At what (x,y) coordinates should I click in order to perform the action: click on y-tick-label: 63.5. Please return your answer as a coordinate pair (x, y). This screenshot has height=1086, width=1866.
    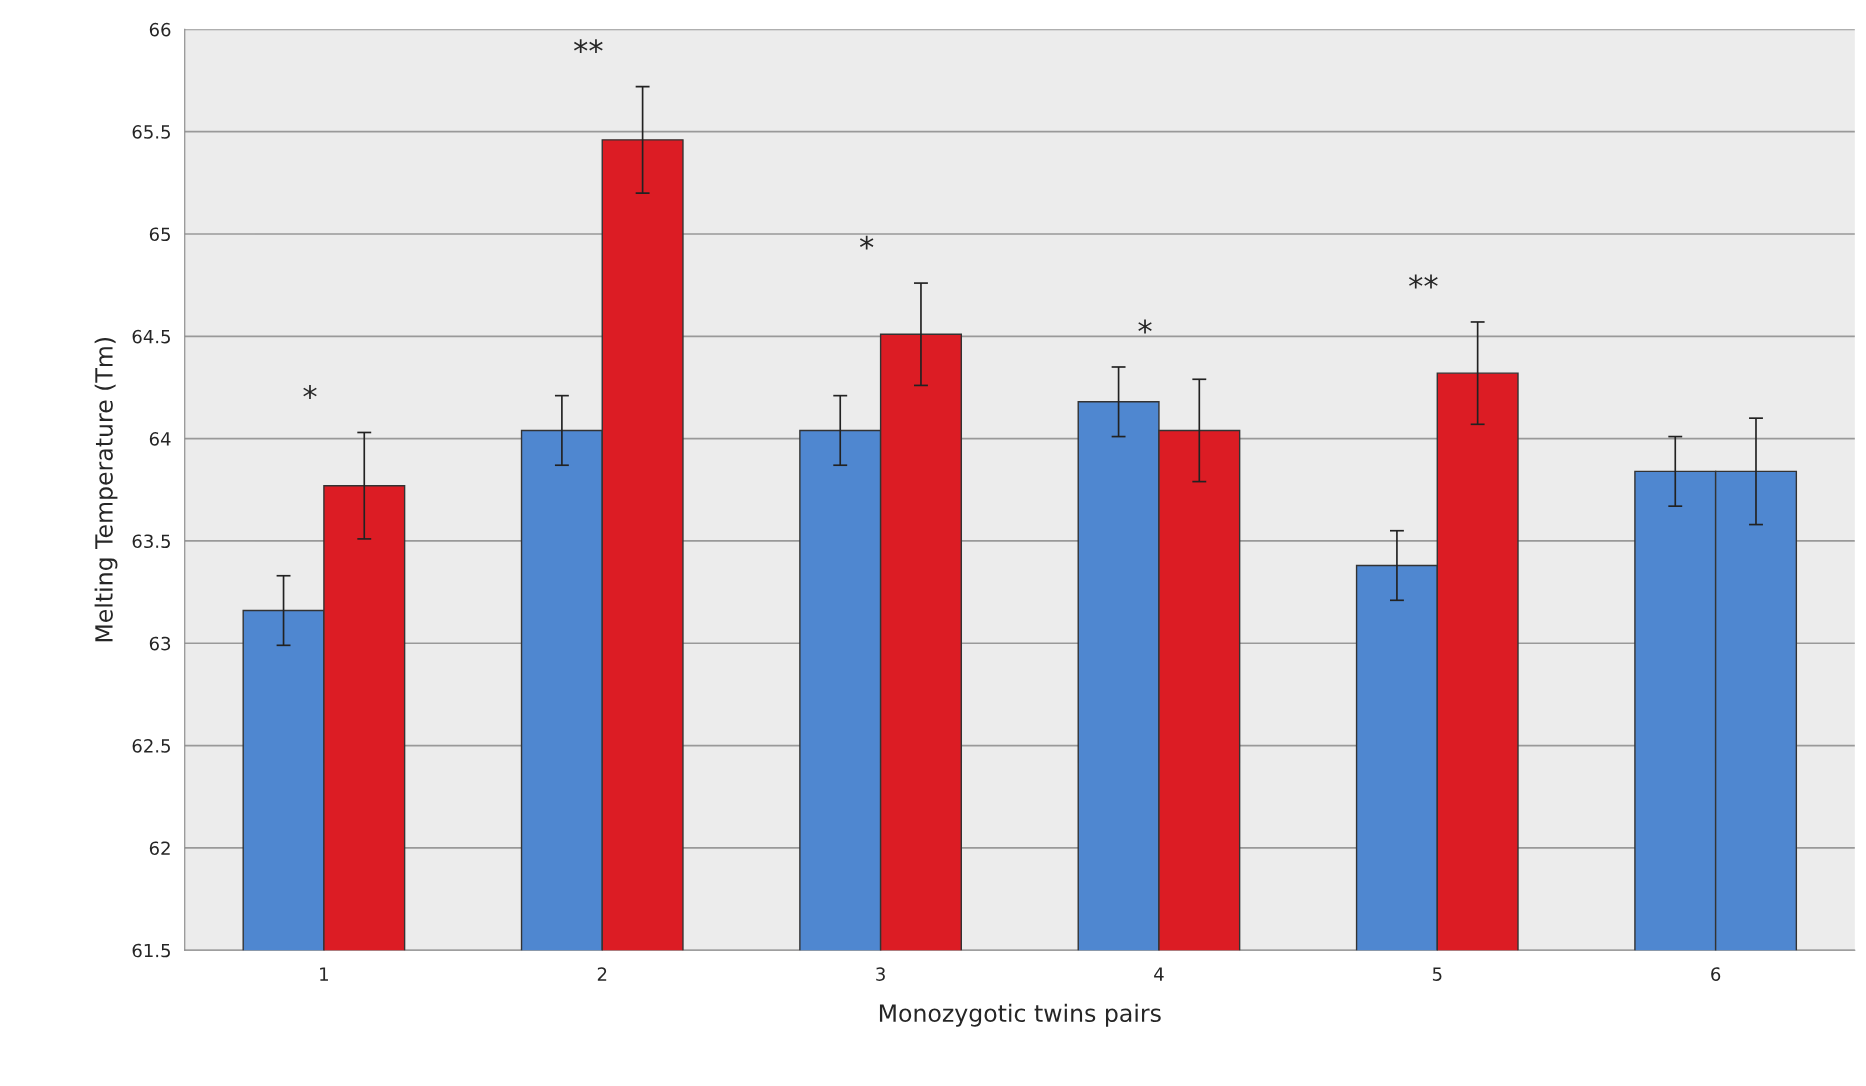
    Looking at the image, I should click on (151, 541).